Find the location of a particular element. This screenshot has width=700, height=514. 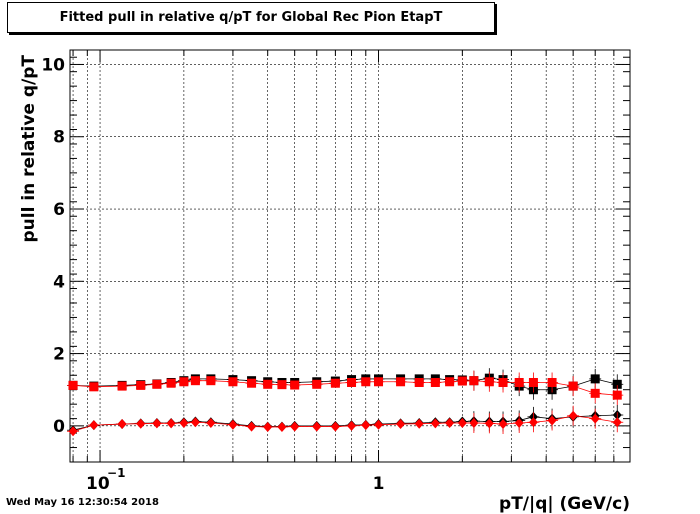

x-axis-label: pT/|q| (GeV/c) is located at coordinates (564, 504).